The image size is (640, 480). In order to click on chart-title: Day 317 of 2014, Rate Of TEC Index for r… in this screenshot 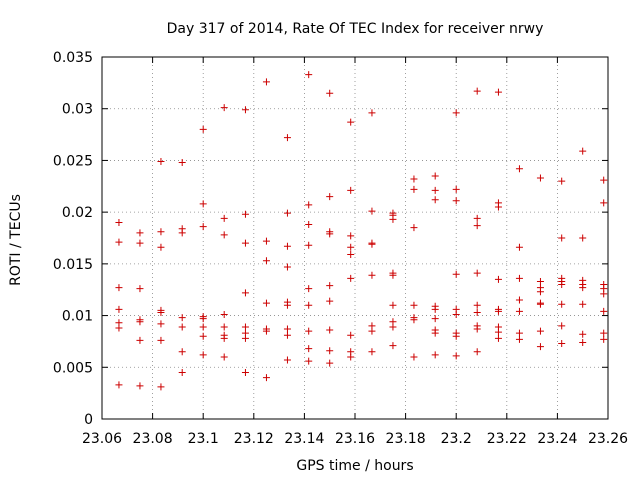, I will do `click(355, 29)`.